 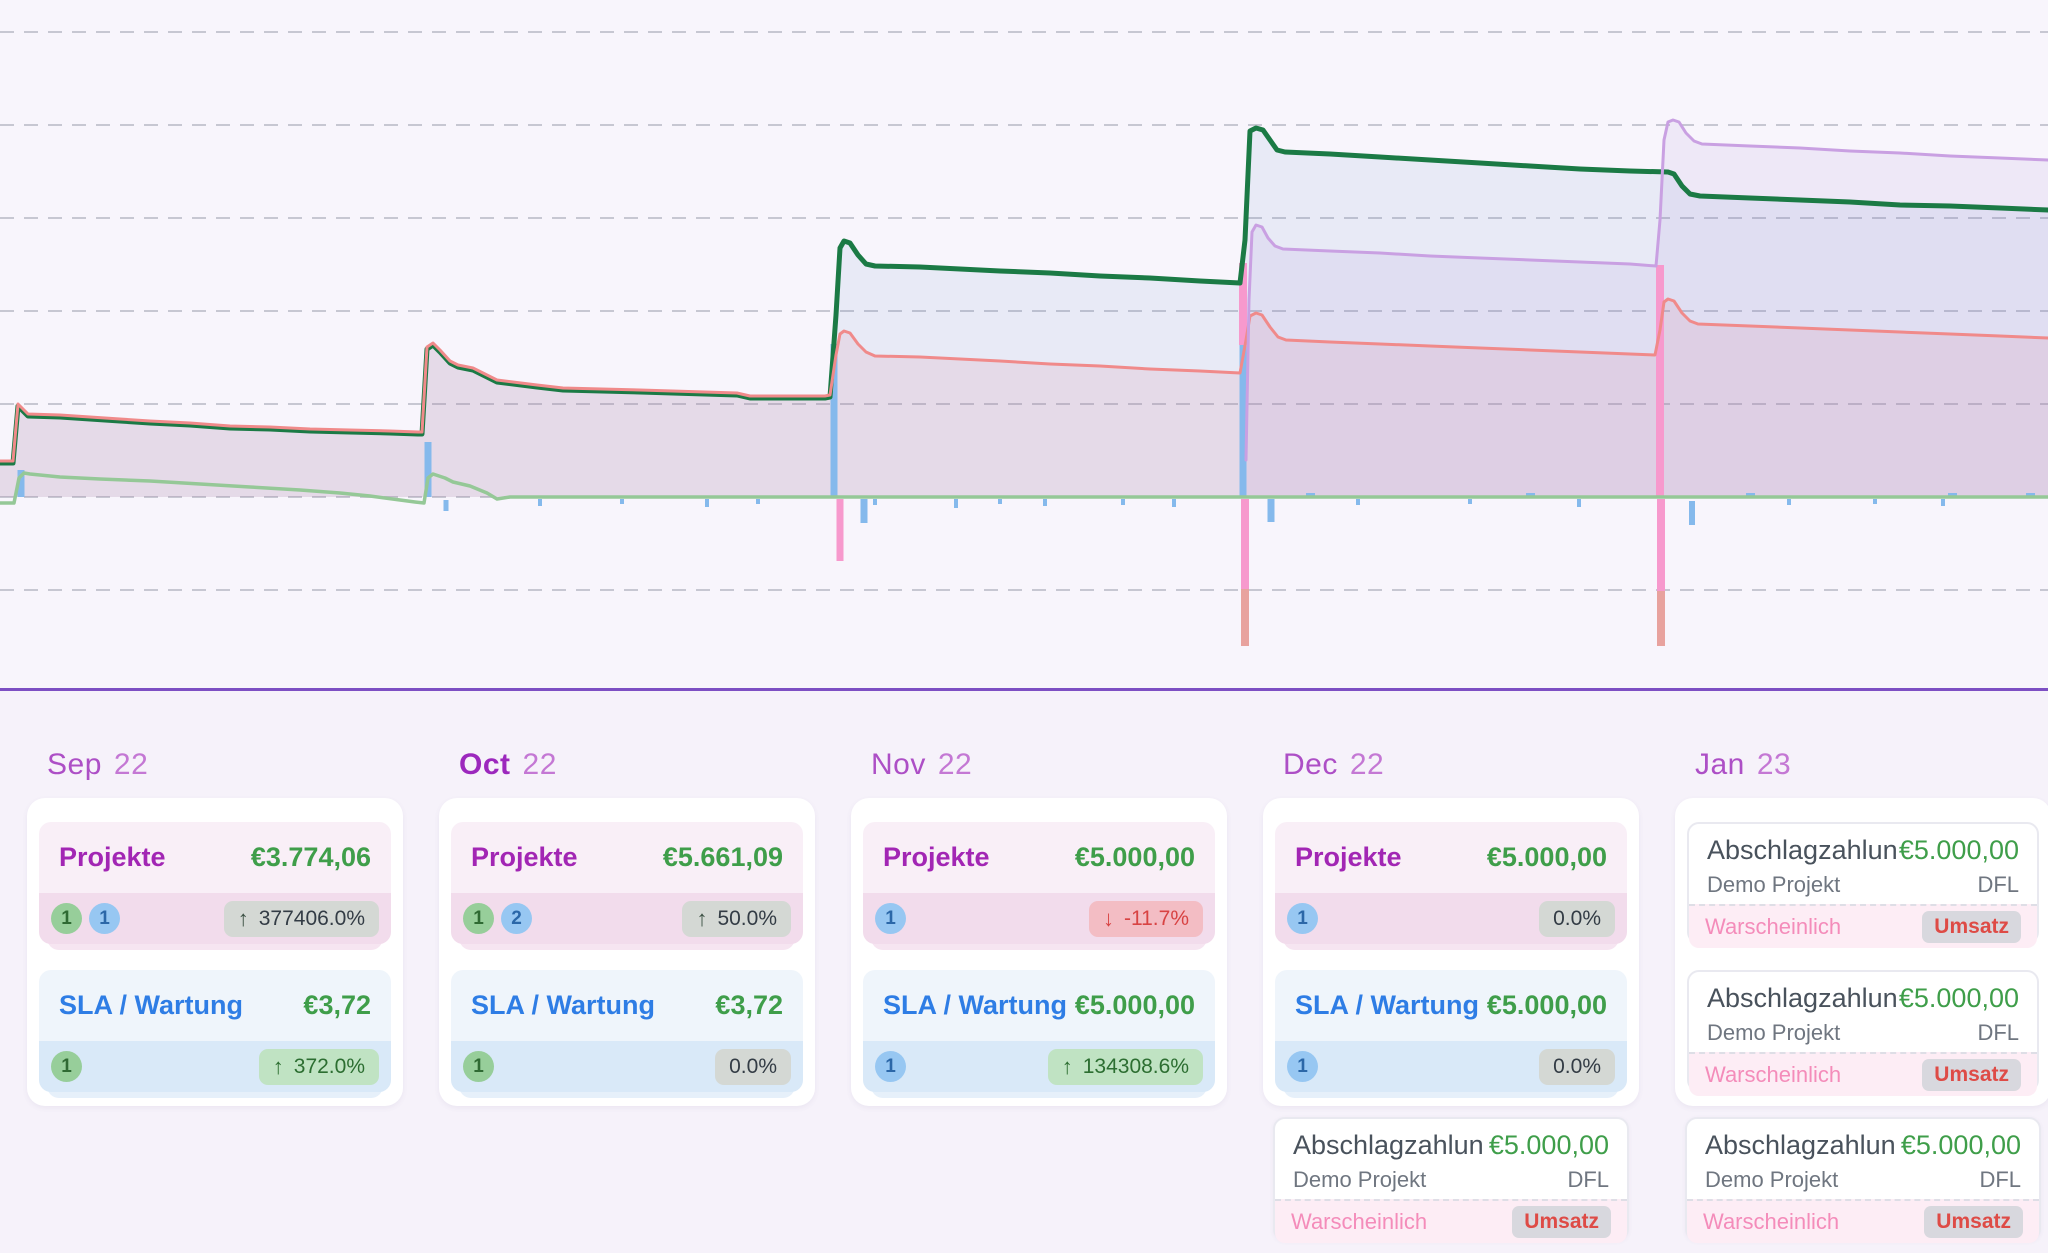 I want to click on change-percent: 134308.6%, so click(x=1135, y=1066).